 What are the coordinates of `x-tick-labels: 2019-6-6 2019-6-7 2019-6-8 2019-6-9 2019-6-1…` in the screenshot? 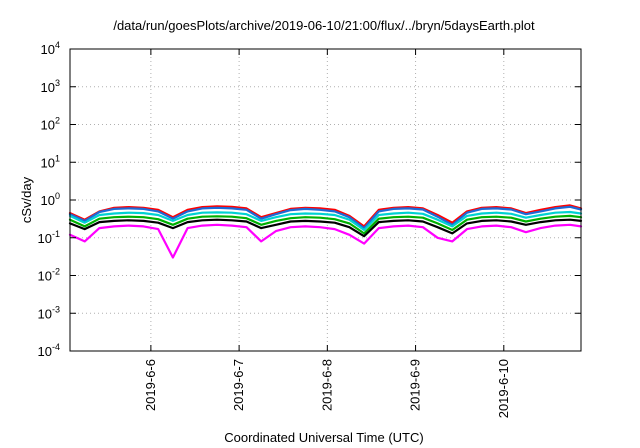 It's located at (327, 388).